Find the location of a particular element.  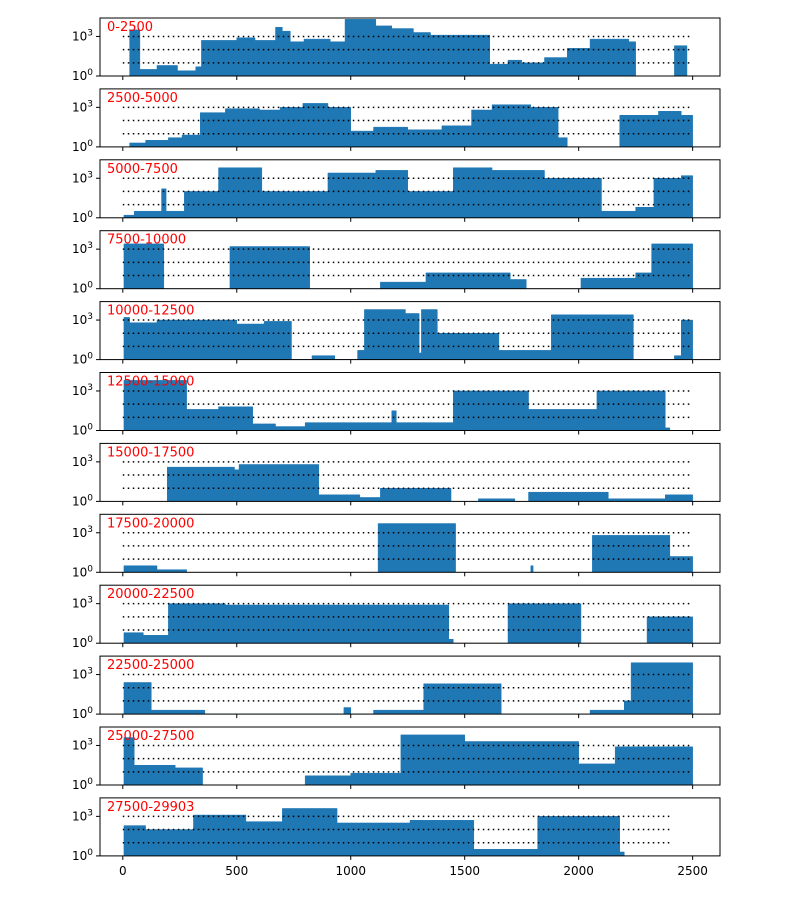

shared-x-axis: 0 500 1000 1500 2000 2500 is located at coordinates (413, 871).